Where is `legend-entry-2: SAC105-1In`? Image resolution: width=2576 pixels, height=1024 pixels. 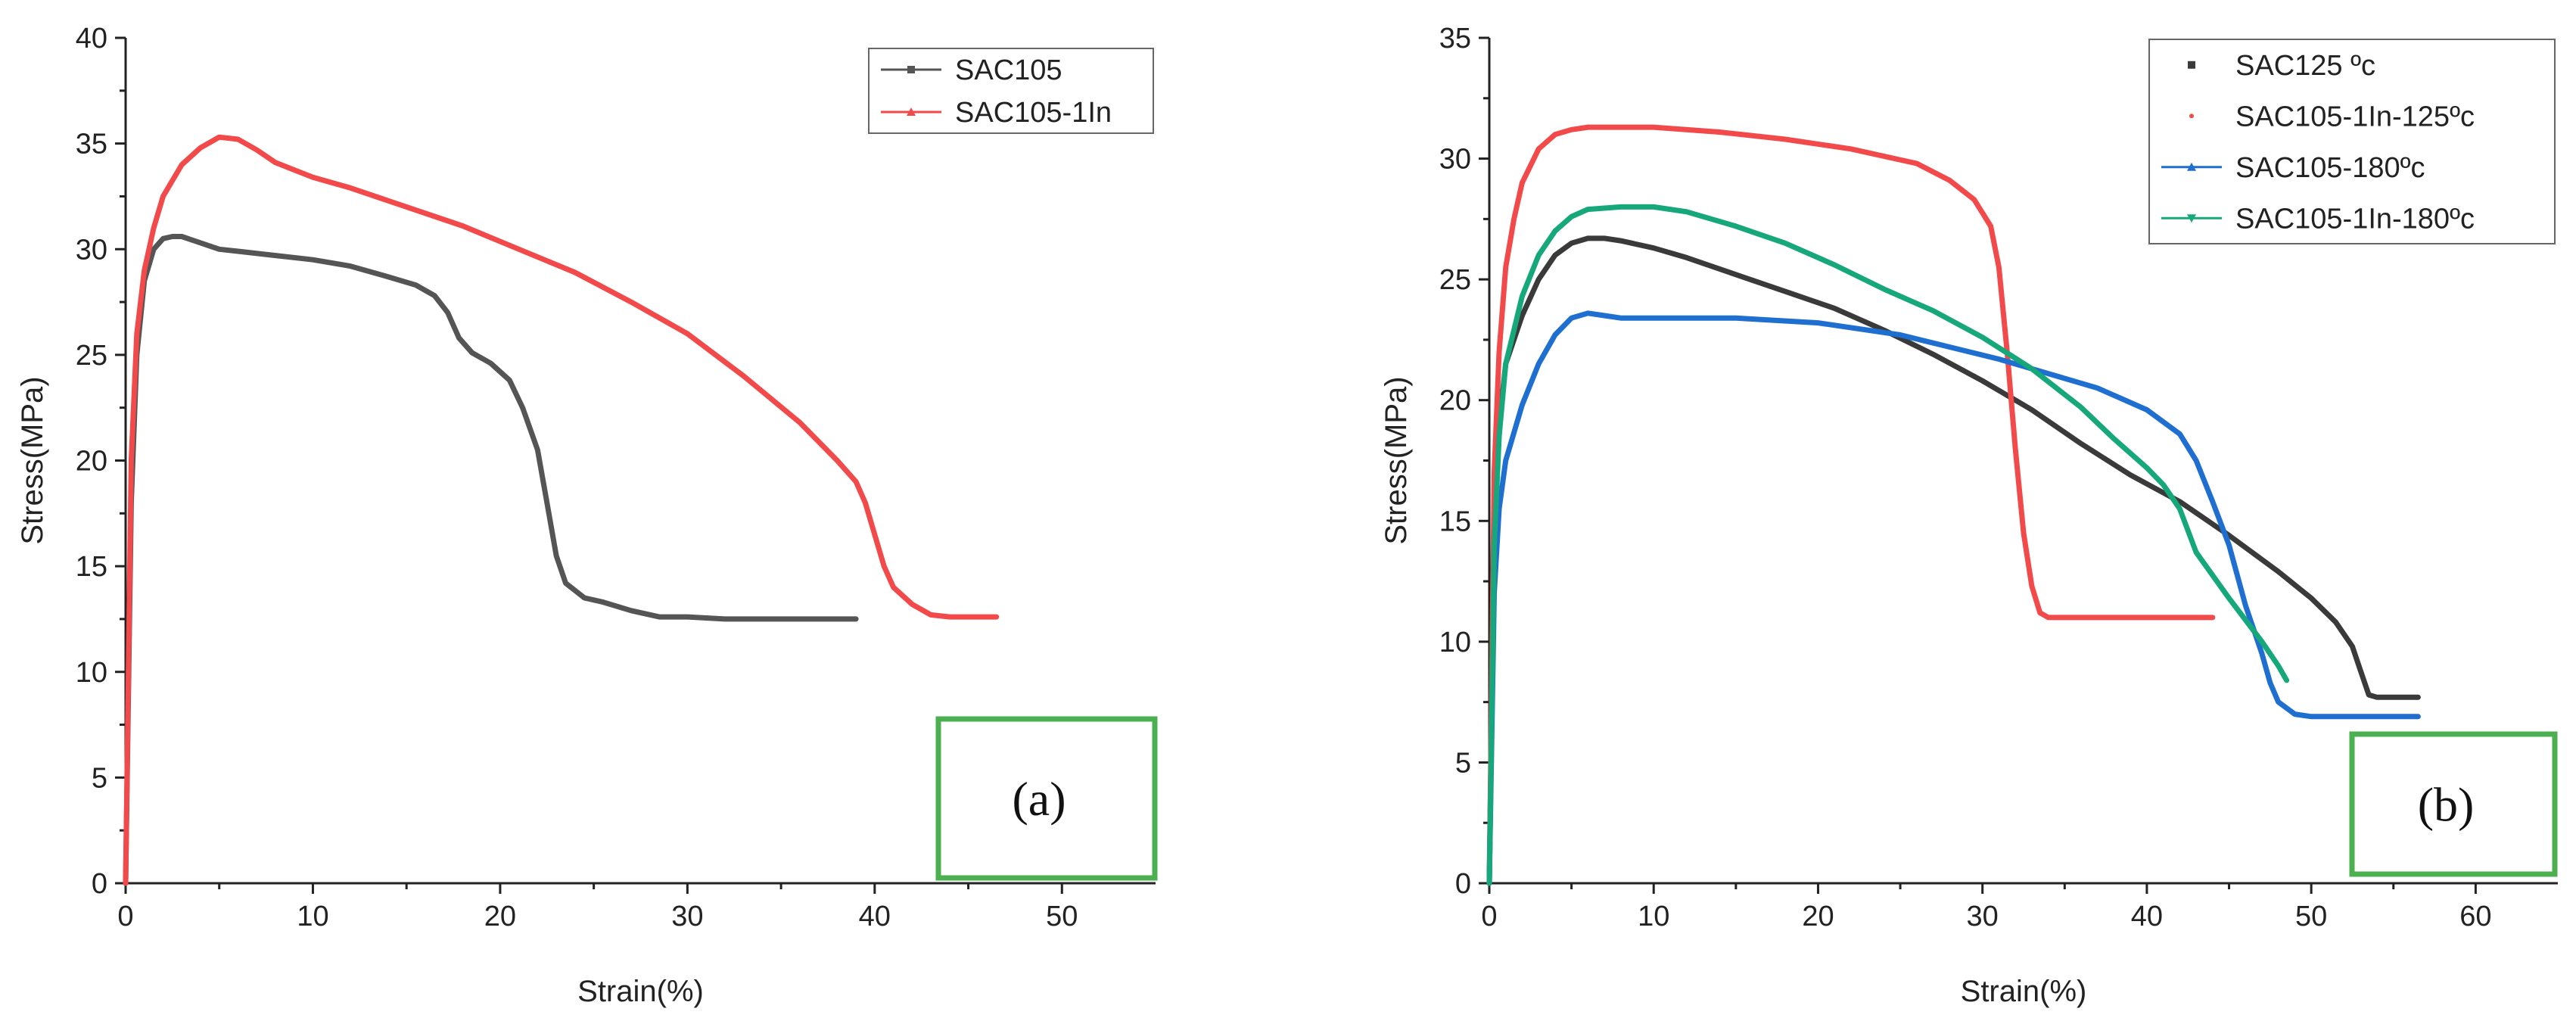 legend-entry-2: SAC105-1In is located at coordinates (1033, 113).